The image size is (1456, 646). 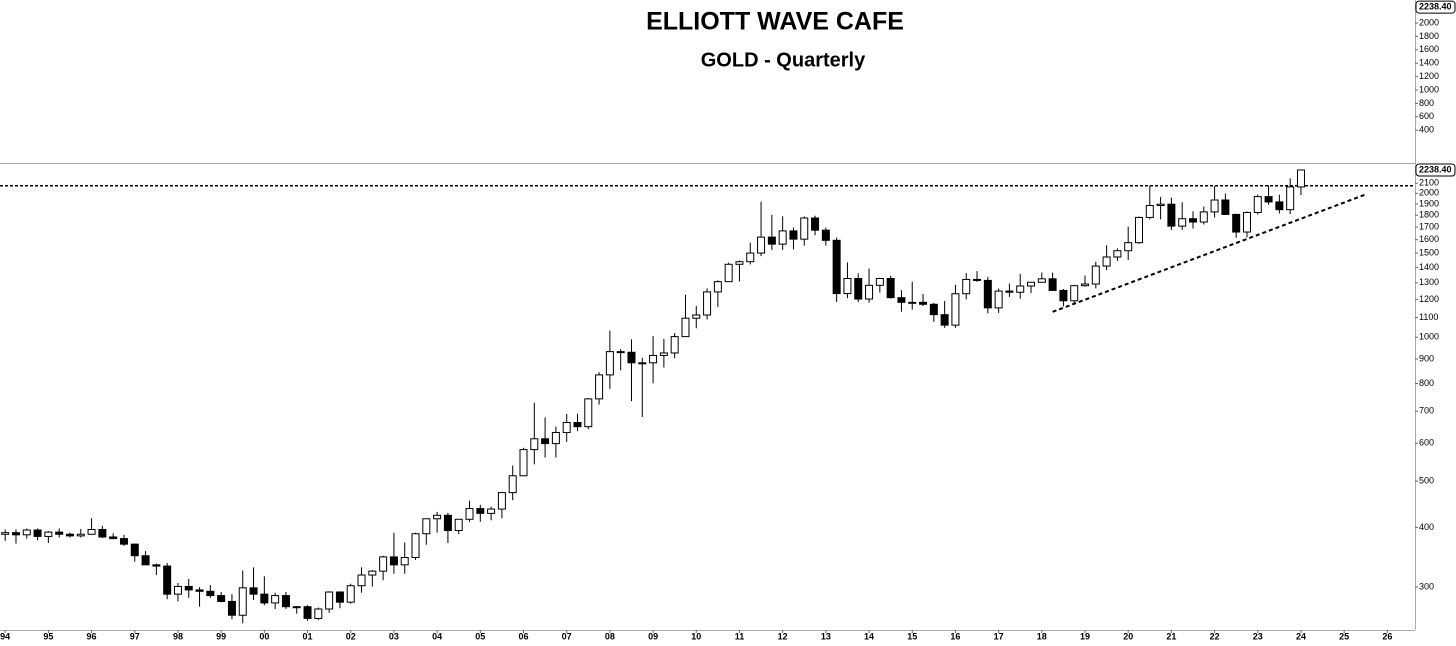 What do you see at coordinates (1429, 203) in the screenshot?
I see `y-tick-label: 1900` at bounding box center [1429, 203].